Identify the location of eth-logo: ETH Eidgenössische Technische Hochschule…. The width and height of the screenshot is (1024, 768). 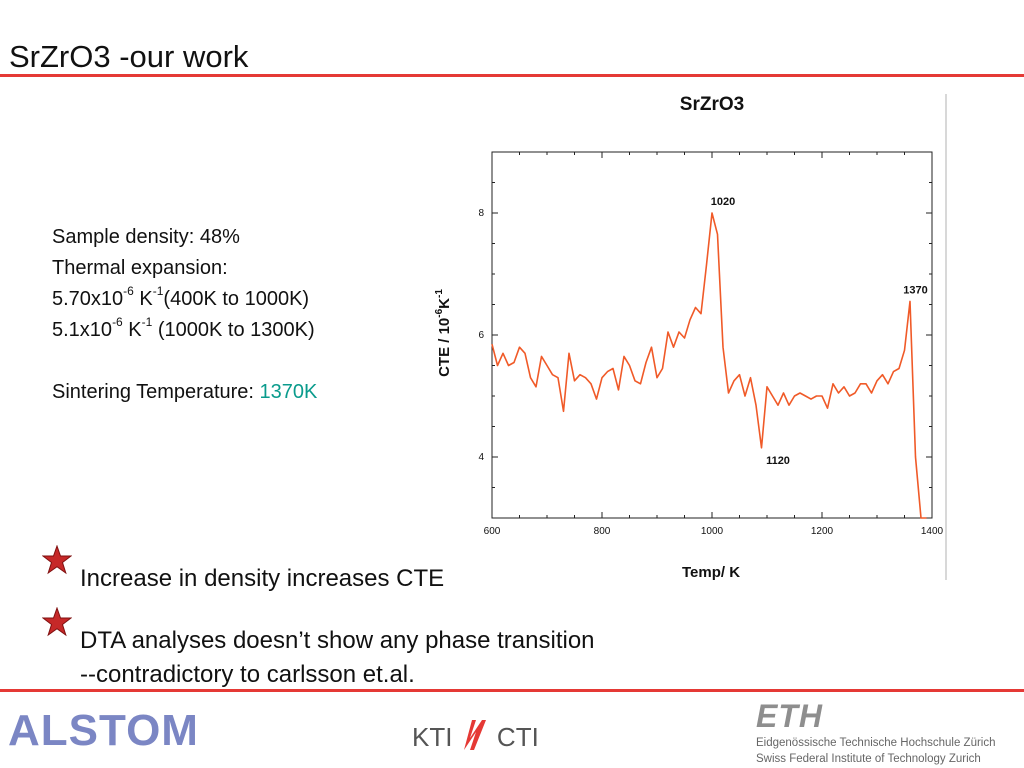
(887, 732).